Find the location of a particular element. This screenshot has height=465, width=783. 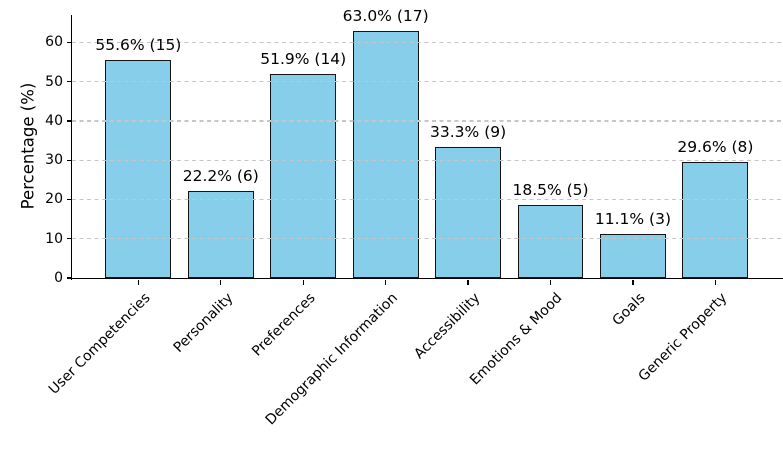

x-tick-label-emotions-mood: Emotions & Mood is located at coordinates (516, 339).